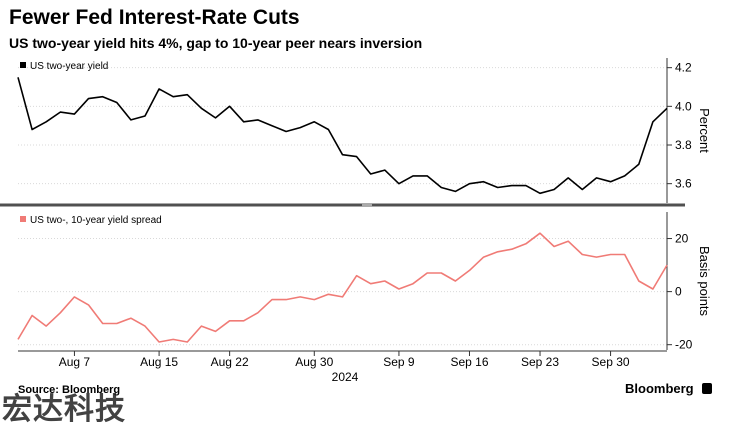  Describe the element at coordinates (230, 362) in the screenshot. I see `x-tick-label: Aug 22` at that location.